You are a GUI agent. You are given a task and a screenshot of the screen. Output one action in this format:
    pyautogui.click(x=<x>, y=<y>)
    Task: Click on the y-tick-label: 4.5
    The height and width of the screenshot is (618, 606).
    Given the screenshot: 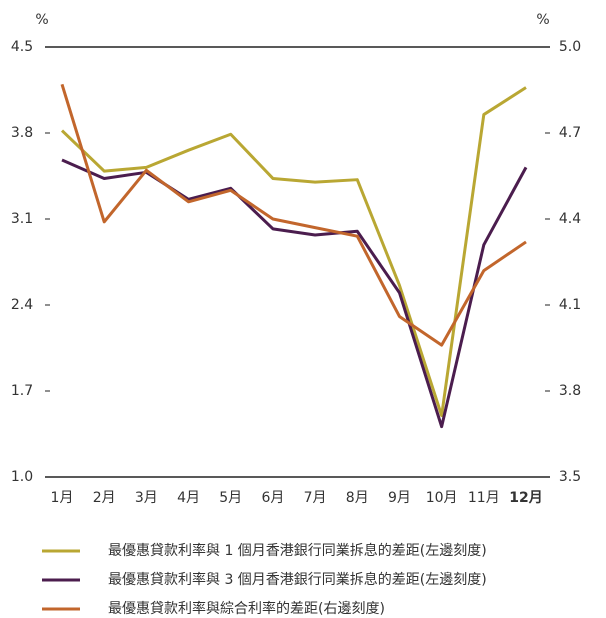 What is the action you would take?
    pyautogui.click(x=22, y=47)
    